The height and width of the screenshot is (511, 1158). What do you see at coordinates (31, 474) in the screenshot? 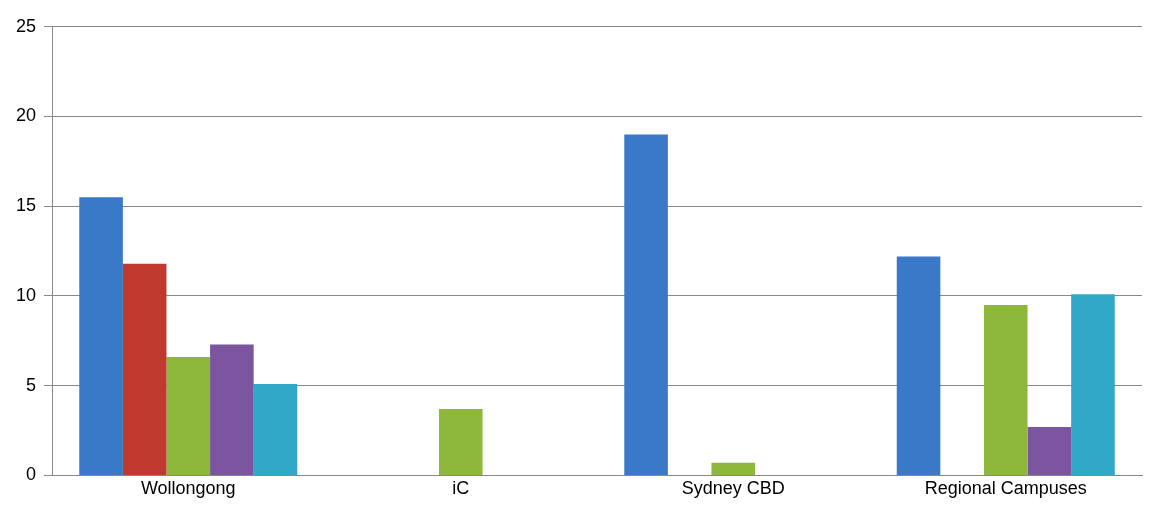
I see `y-tick-label: 0` at bounding box center [31, 474].